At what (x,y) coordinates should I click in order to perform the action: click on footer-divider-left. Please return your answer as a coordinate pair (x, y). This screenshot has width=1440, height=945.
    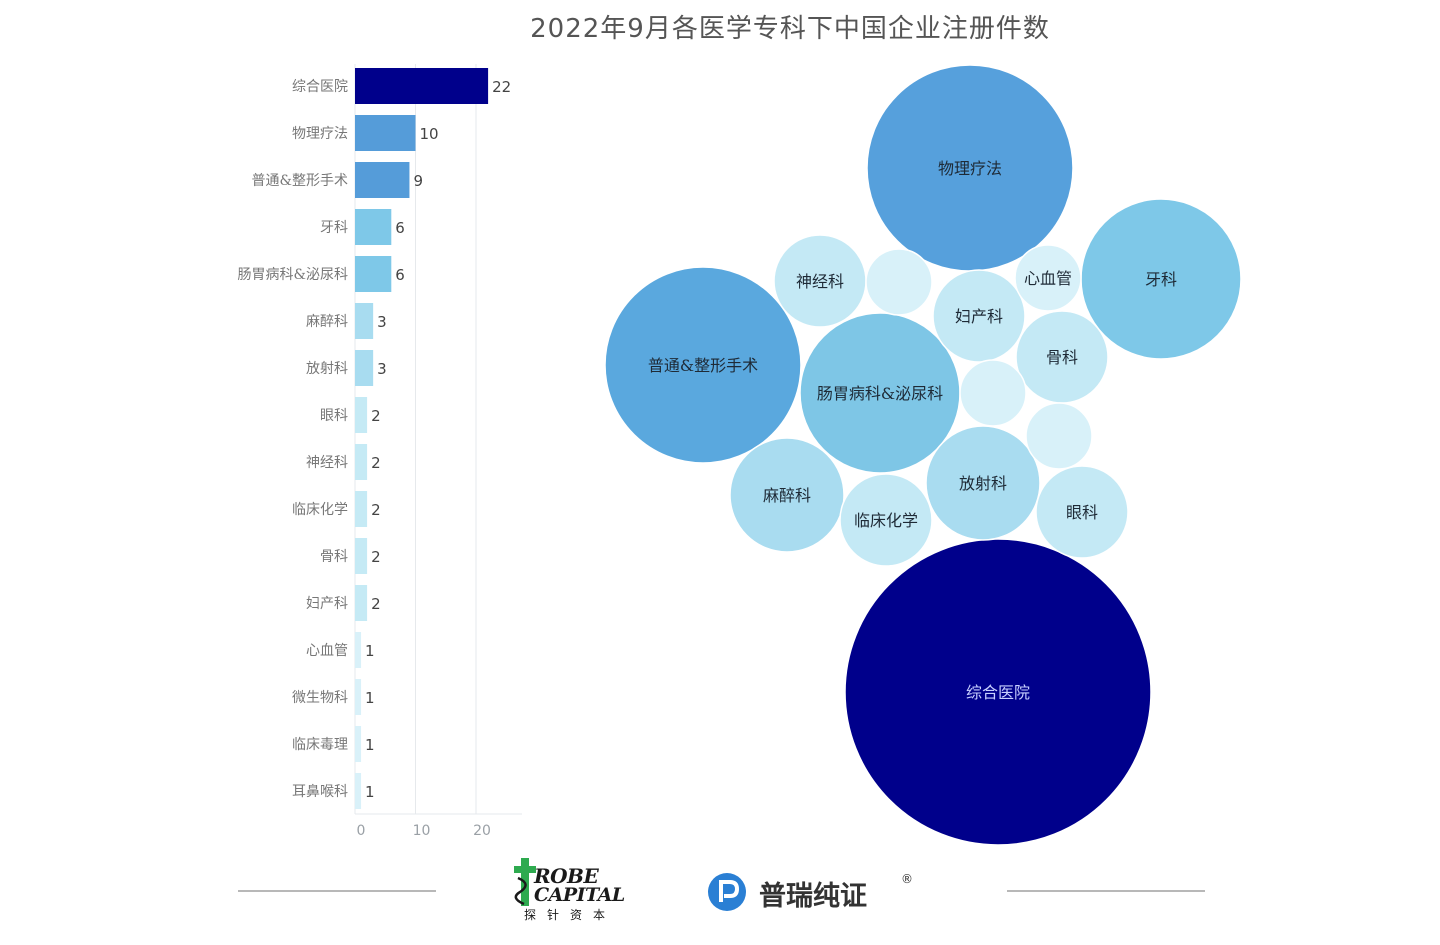
    Looking at the image, I should click on (337, 891).